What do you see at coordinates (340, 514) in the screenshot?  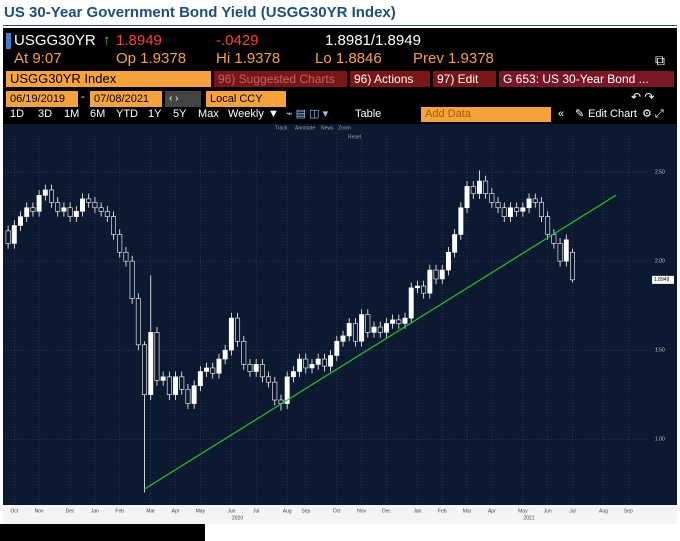 I see `x-axis-strip` at bounding box center [340, 514].